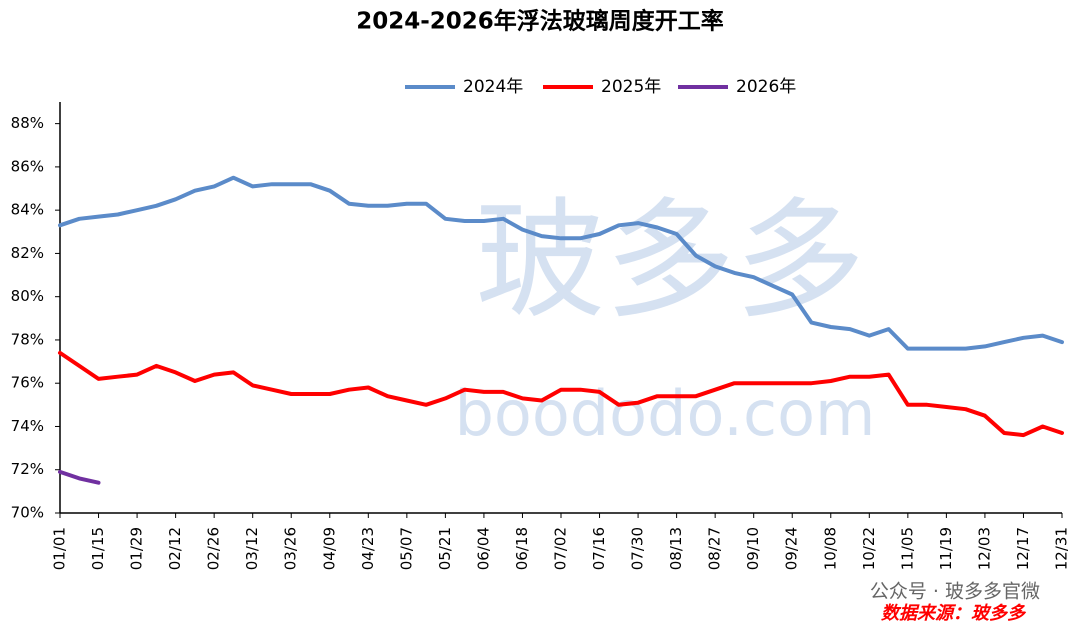  What do you see at coordinates (522, 548) in the screenshot?
I see `x-tick-label: 06/18` at bounding box center [522, 548].